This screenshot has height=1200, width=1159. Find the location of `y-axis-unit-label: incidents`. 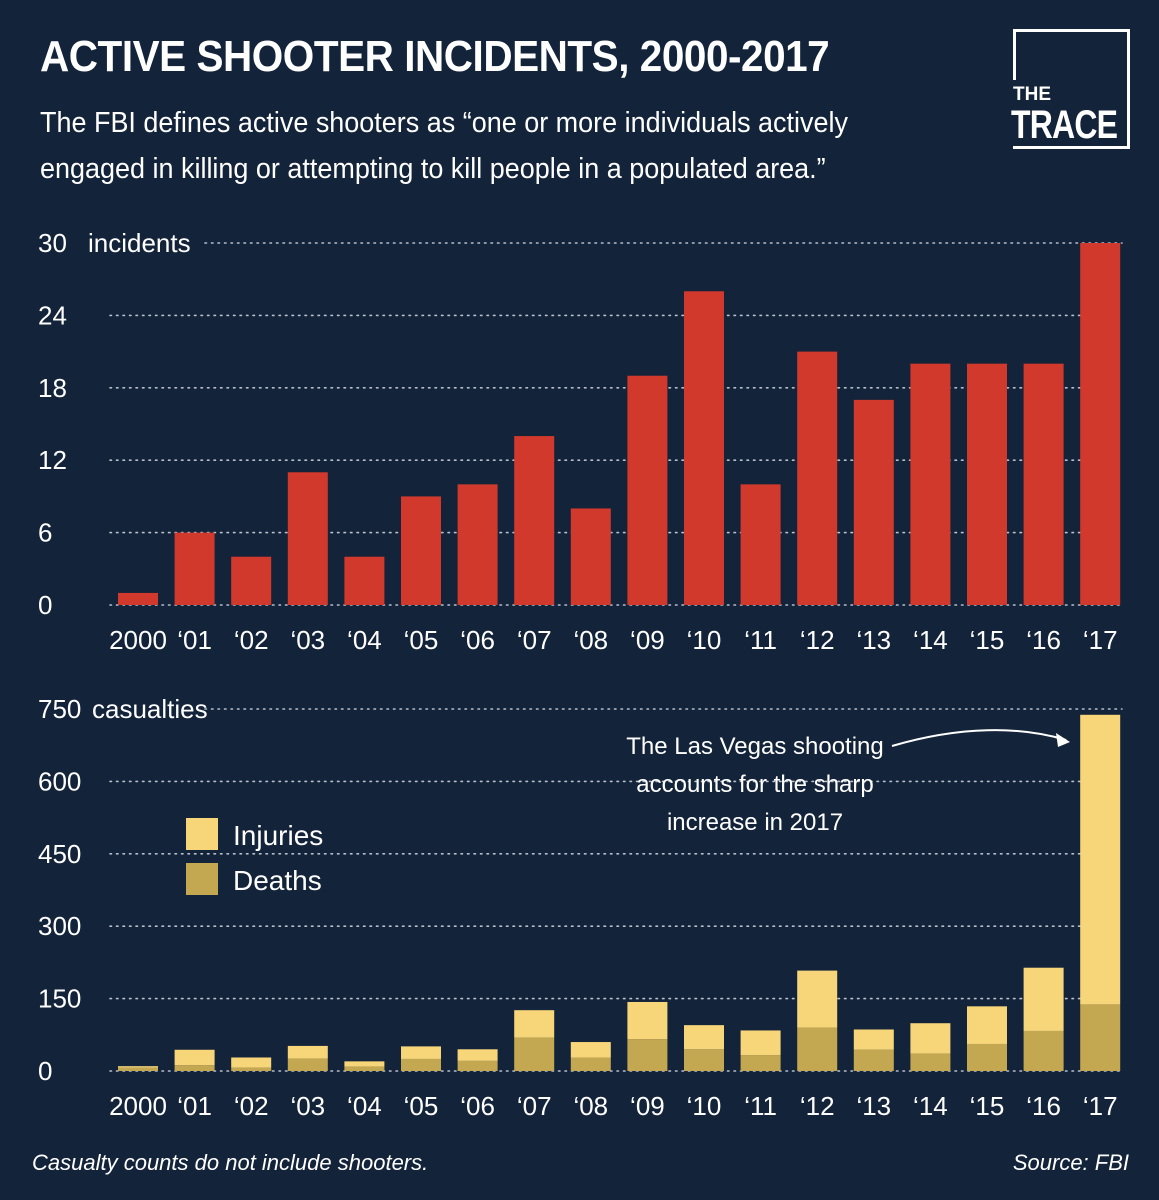

y-axis-unit-label: incidents is located at coordinates (139, 243).